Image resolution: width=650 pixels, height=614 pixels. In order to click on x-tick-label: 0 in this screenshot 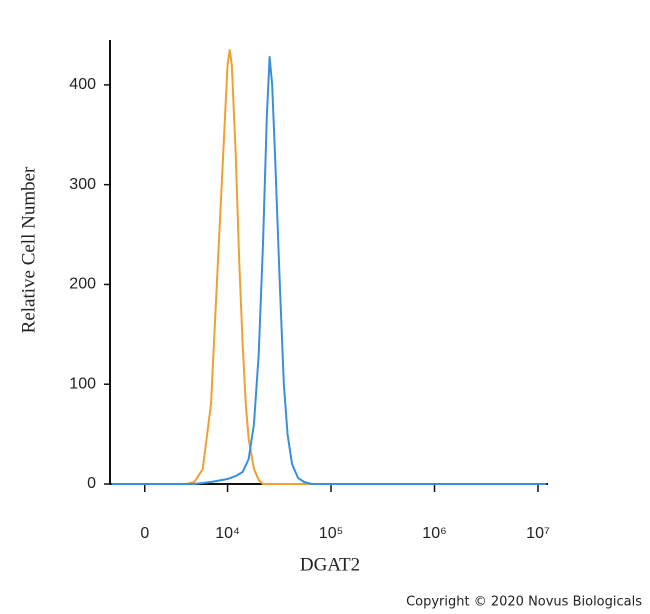, I will do `click(144, 533)`.